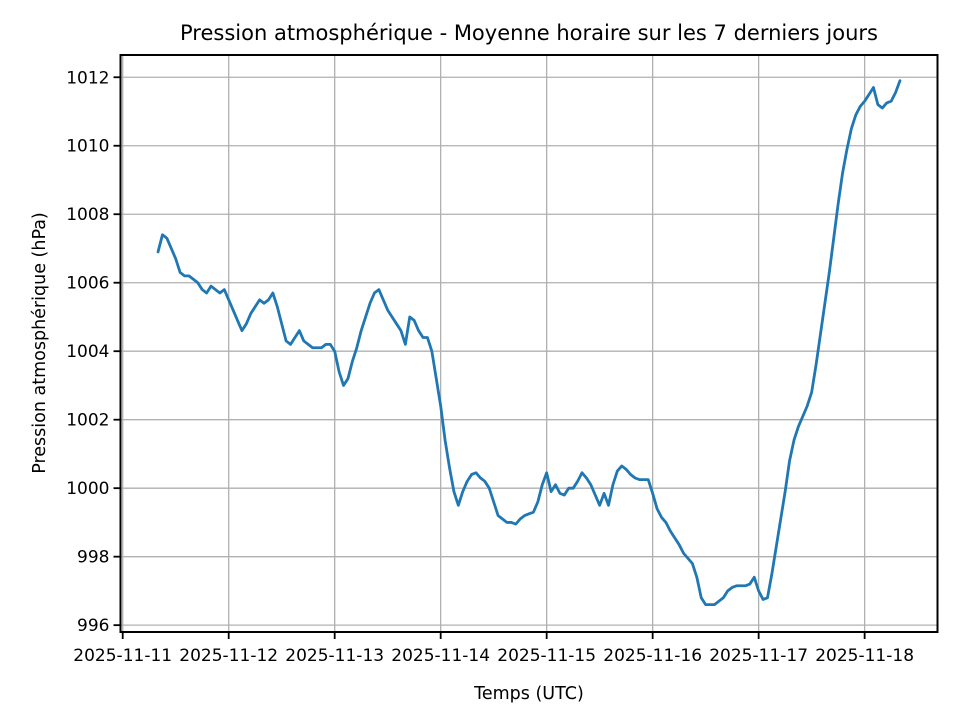 Image resolution: width=960 pixels, height=720 pixels. What do you see at coordinates (87, 215) in the screenshot?
I see `y-tick-label: 1008` at bounding box center [87, 215].